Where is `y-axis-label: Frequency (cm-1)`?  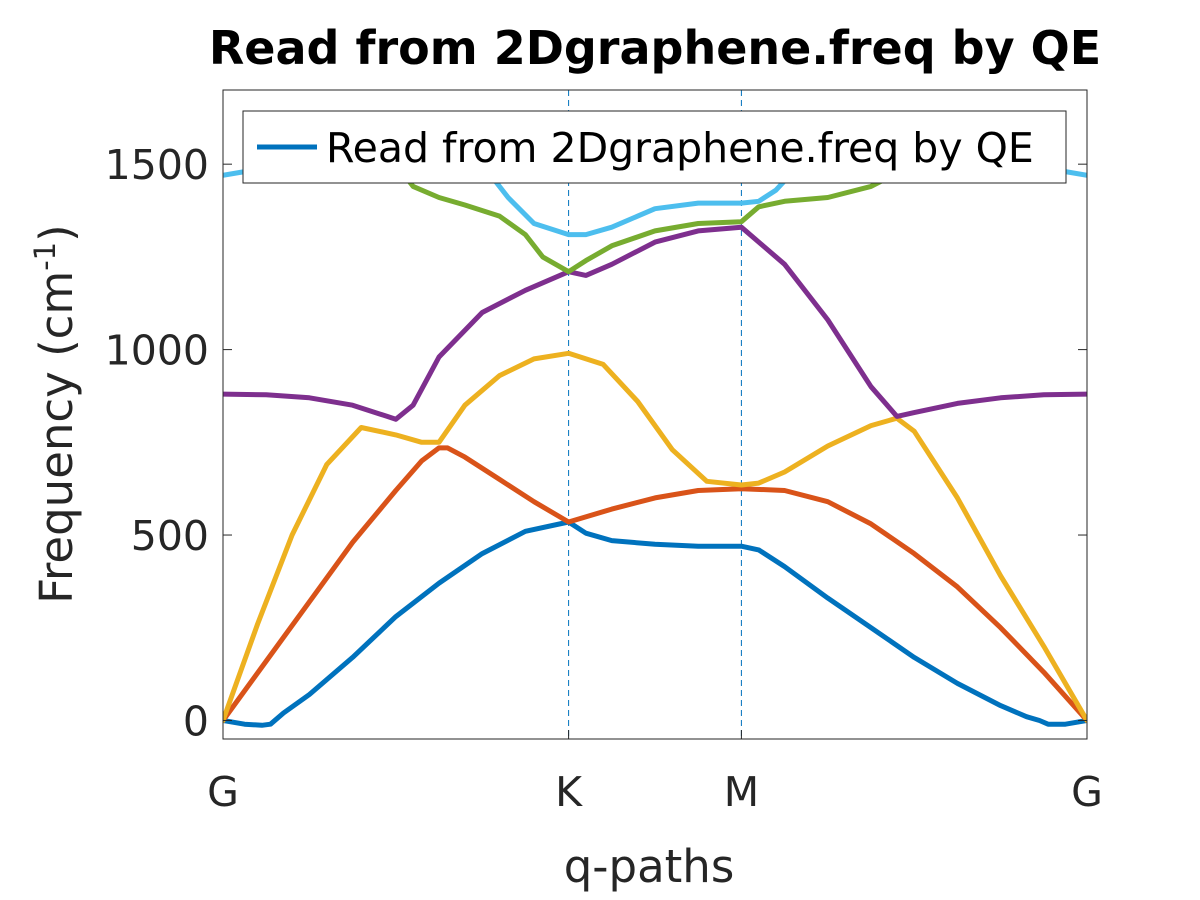
y-axis-label: Frequency (cm-1) is located at coordinates (55, 413).